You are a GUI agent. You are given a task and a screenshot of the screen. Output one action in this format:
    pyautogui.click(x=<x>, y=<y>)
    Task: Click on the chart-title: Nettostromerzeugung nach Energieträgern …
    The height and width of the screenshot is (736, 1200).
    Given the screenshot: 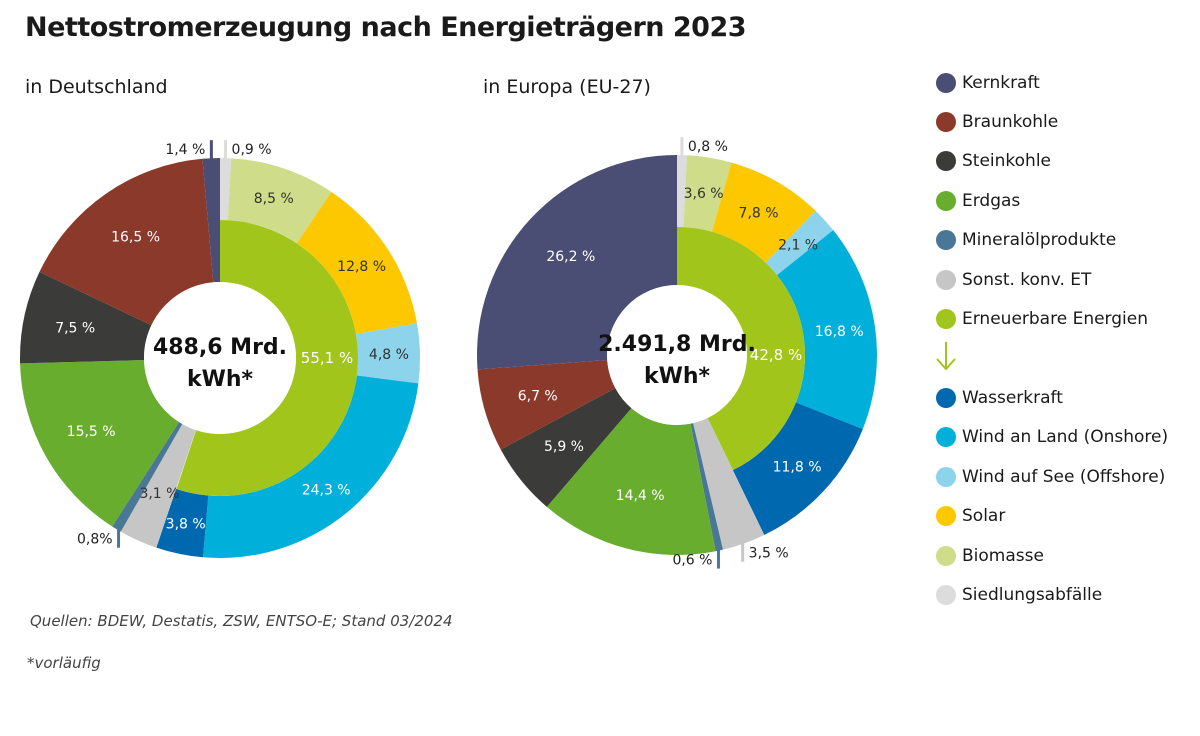 What is the action you would take?
    pyautogui.click(x=386, y=27)
    